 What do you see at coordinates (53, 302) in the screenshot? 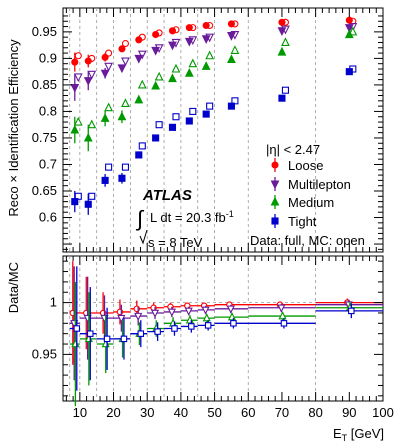
I see `y-tick-label-bottom: 1` at bounding box center [53, 302].